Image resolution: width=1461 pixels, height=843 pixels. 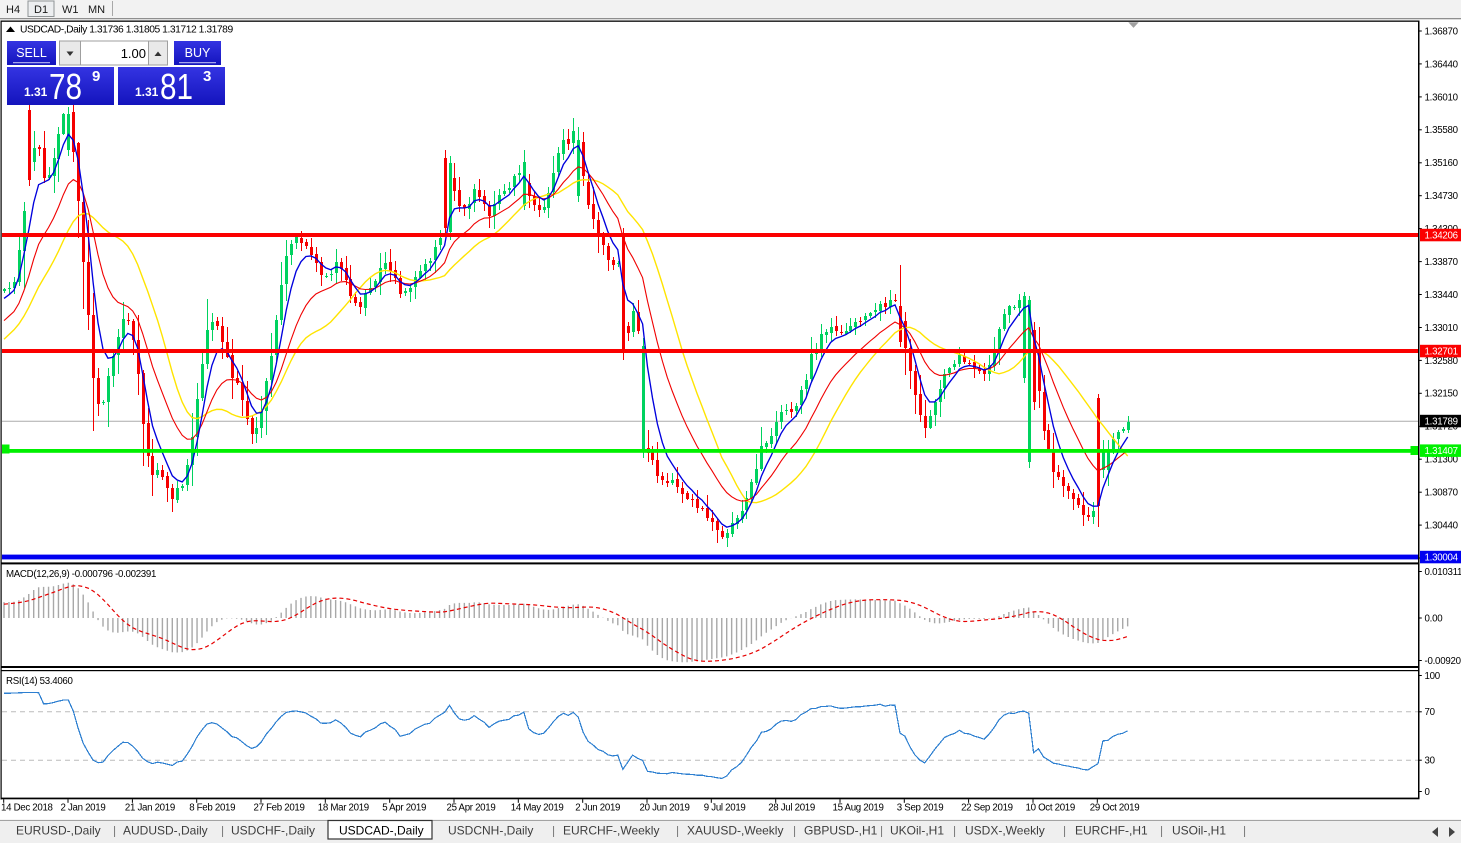 I want to click on svg-text: 1.36440, so click(x=1442, y=64).